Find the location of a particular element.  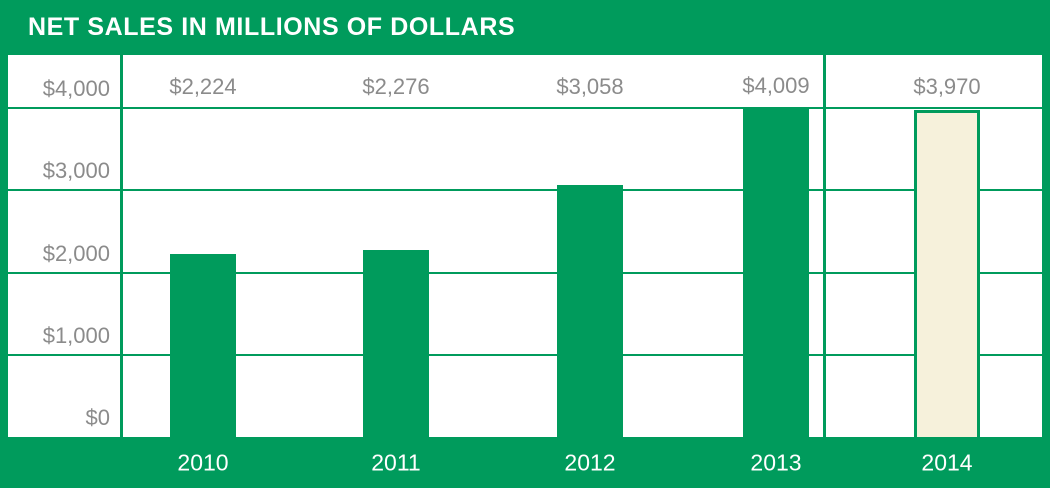

y-axis-tick-label: $0 is located at coordinates (97, 417).